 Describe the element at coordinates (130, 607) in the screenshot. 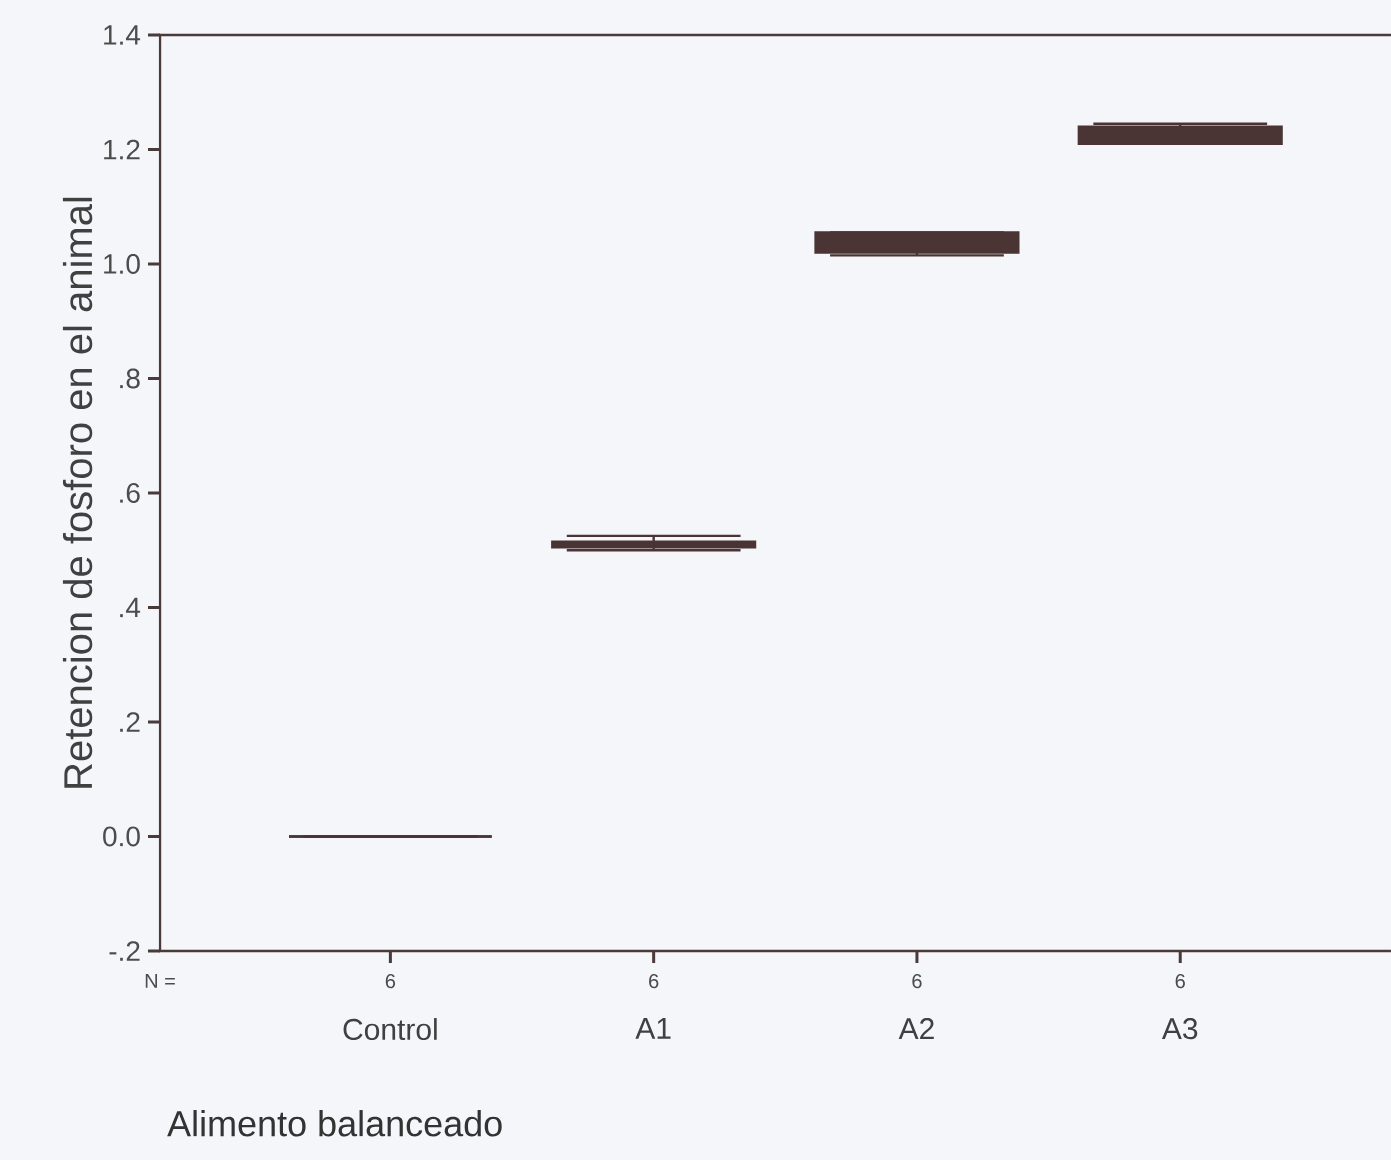

I see `y-tick-label: .4` at that location.